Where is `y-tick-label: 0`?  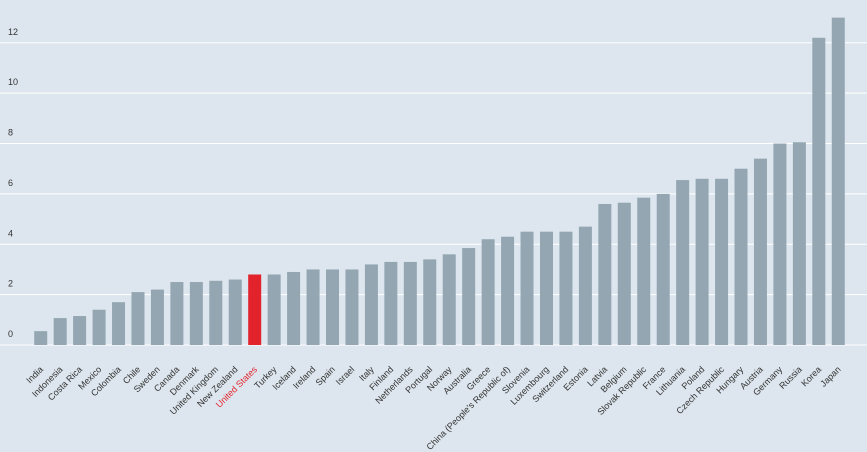 y-tick-label: 0 is located at coordinates (10, 334).